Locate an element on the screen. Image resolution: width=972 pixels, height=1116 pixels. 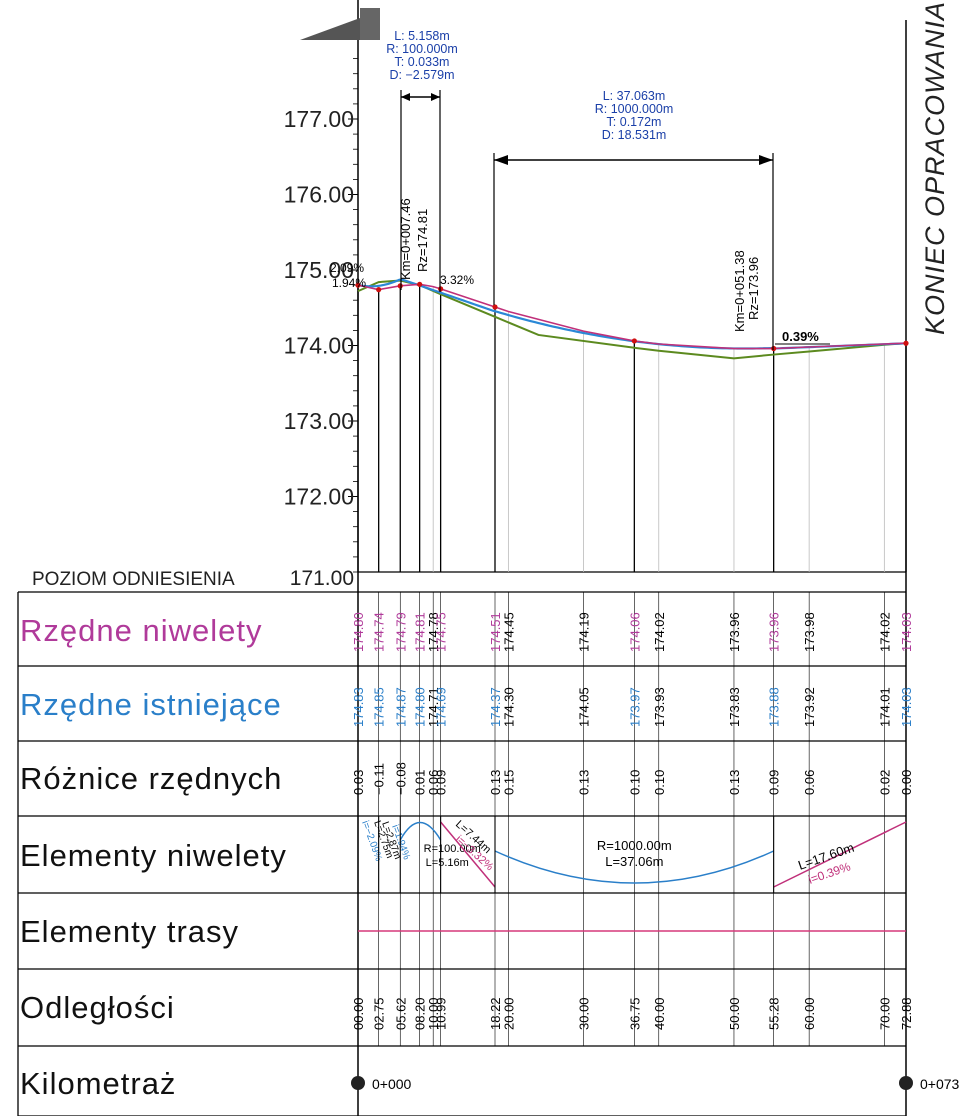
km-end: 0+073 is located at coordinates (940, 1084).